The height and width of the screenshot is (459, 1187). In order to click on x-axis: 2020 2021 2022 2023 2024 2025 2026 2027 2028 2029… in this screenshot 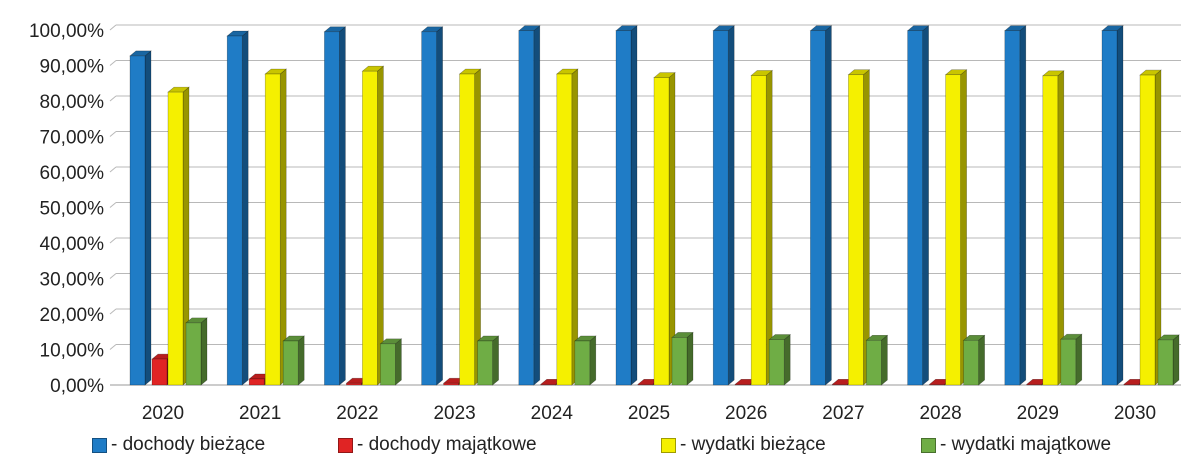, I will do `click(649, 413)`.